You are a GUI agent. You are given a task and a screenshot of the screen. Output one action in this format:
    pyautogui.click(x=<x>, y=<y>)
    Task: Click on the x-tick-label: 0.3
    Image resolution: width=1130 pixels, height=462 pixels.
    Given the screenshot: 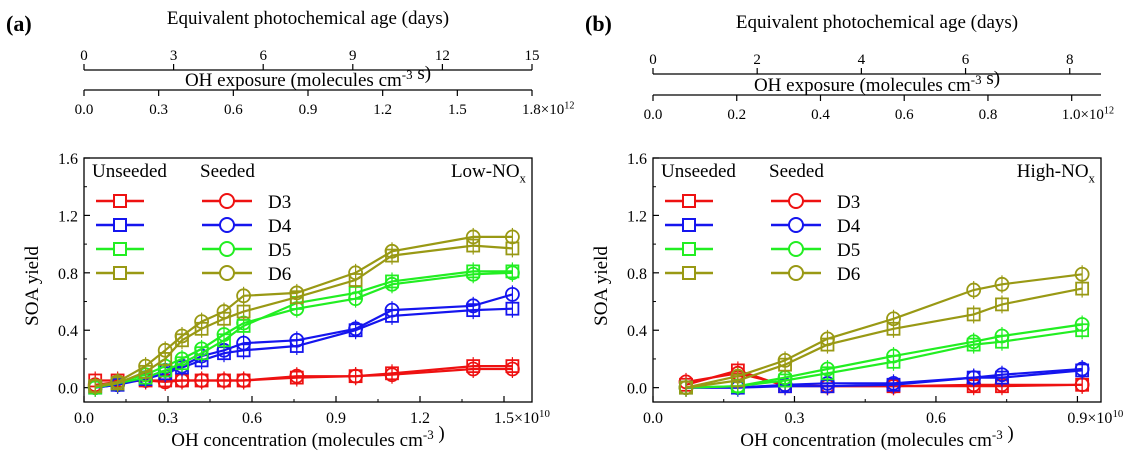 What is the action you would take?
    pyautogui.click(x=794, y=418)
    